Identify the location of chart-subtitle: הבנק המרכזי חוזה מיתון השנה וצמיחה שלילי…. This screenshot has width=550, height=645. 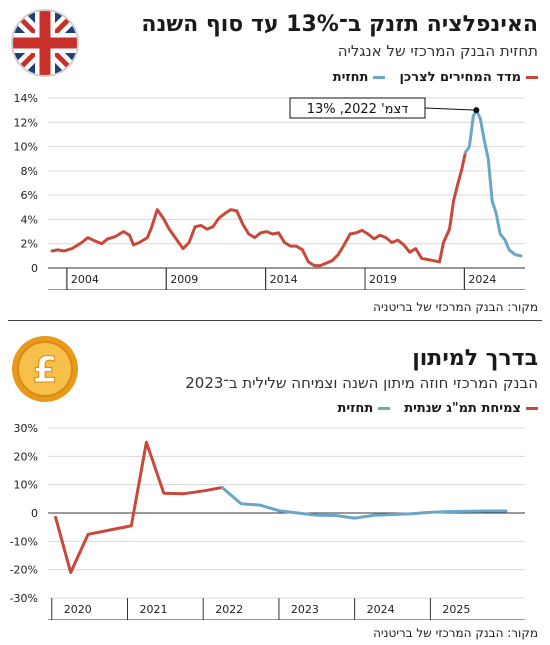
(361, 383).